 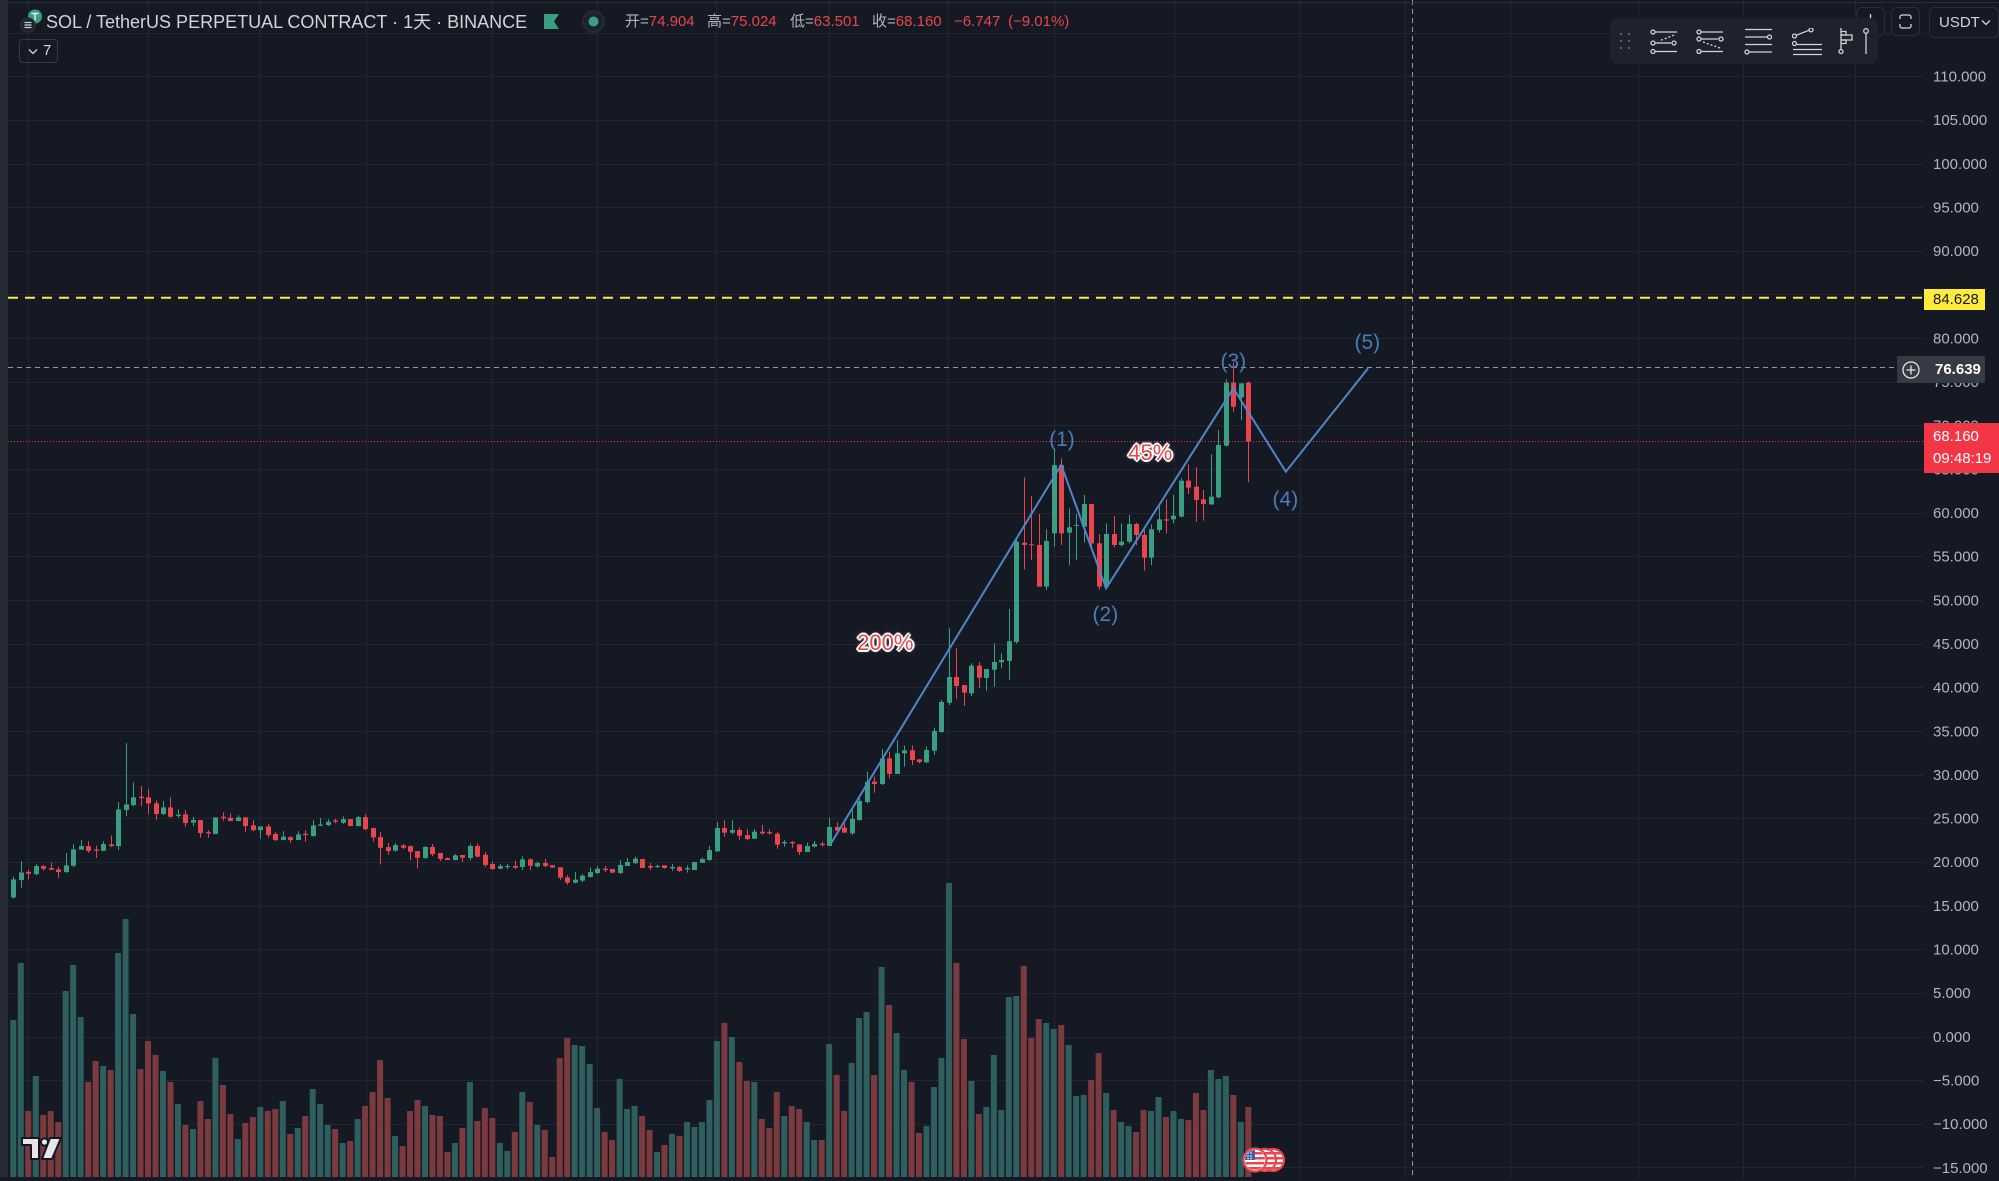 I want to click on fib-channel-tool, so click(x=1758, y=41).